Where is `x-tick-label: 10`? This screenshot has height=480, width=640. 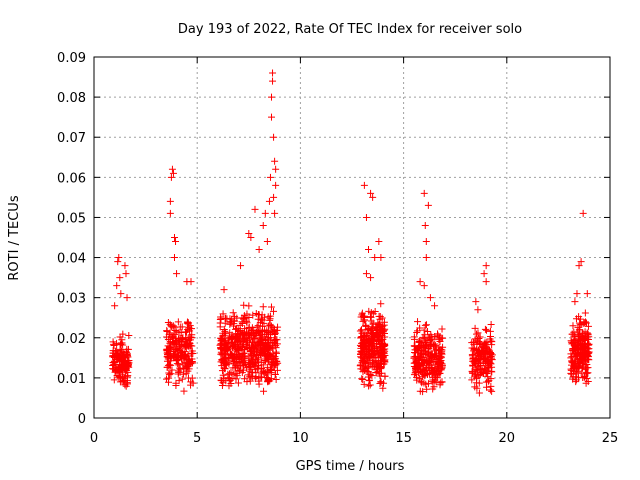
x-tick-label: 10 is located at coordinates (300, 438).